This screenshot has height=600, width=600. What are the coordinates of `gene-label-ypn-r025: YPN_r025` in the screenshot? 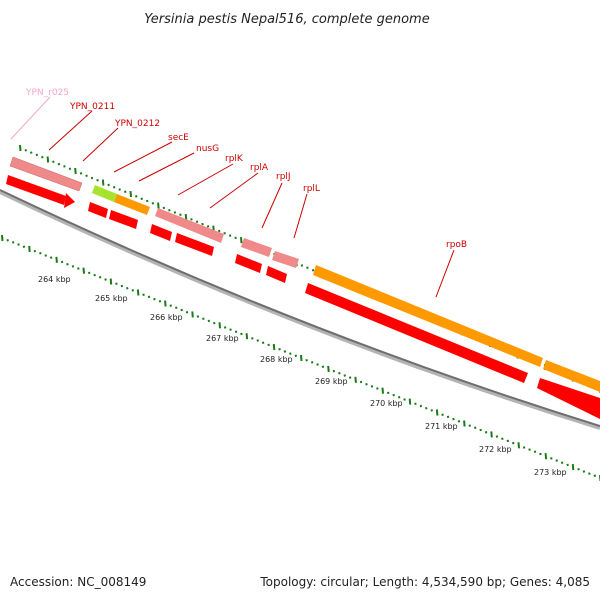 It's located at (47, 93).